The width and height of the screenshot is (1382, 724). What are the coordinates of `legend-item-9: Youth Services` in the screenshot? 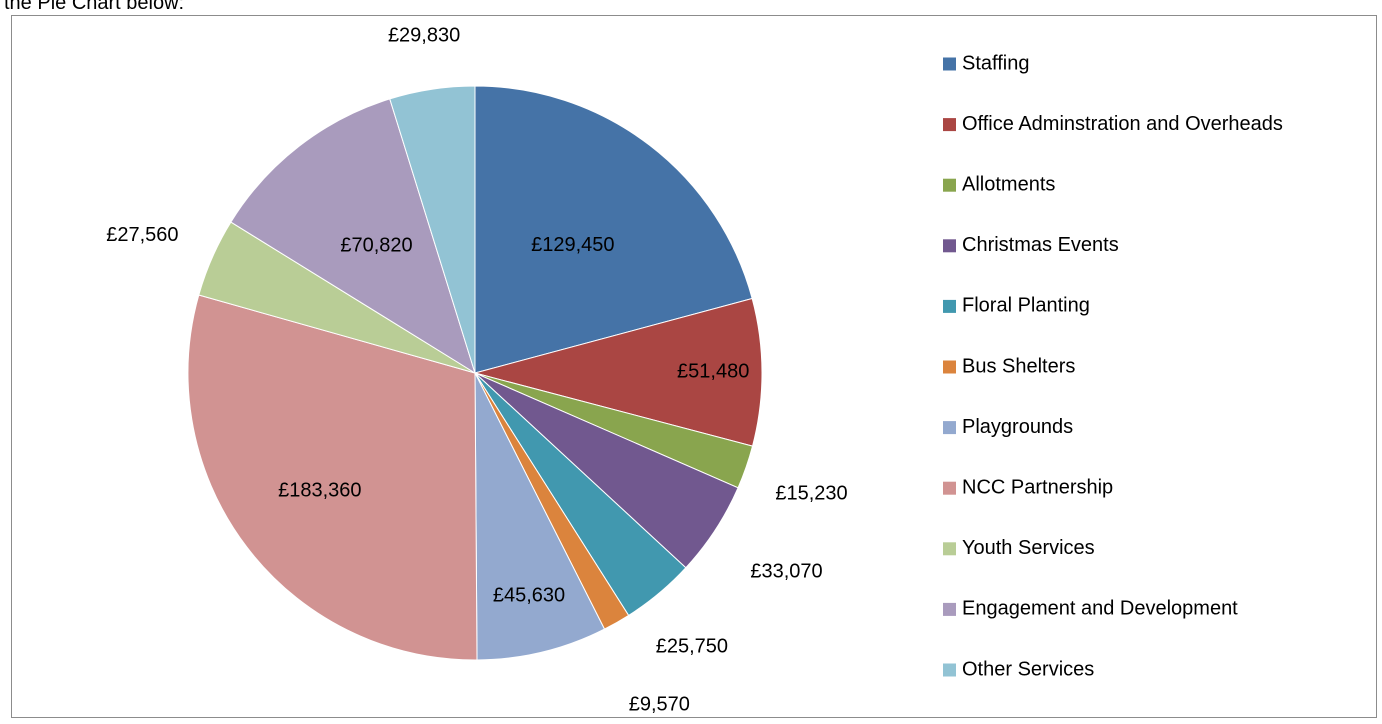 It's located at (1019, 548).